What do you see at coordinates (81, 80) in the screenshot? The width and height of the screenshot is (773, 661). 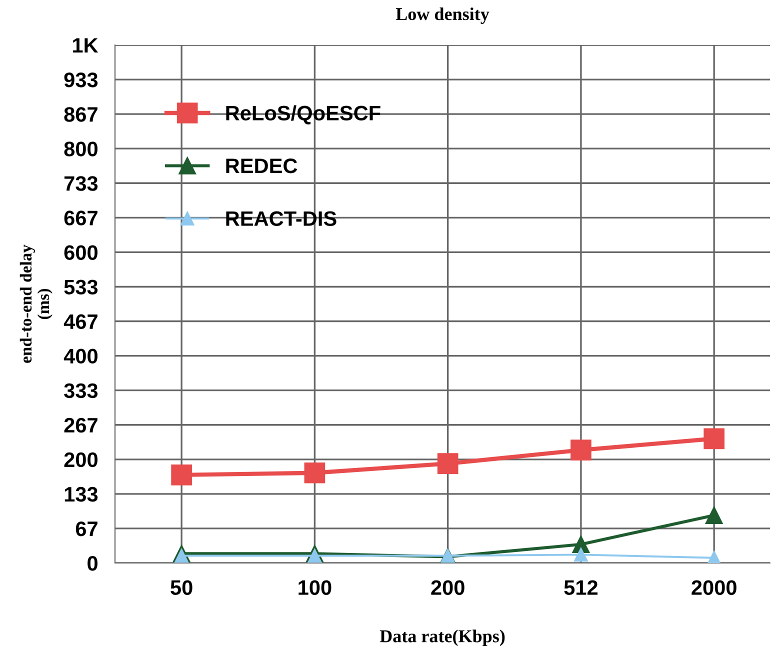 I see `y-tick-label: 933` at bounding box center [81, 80].